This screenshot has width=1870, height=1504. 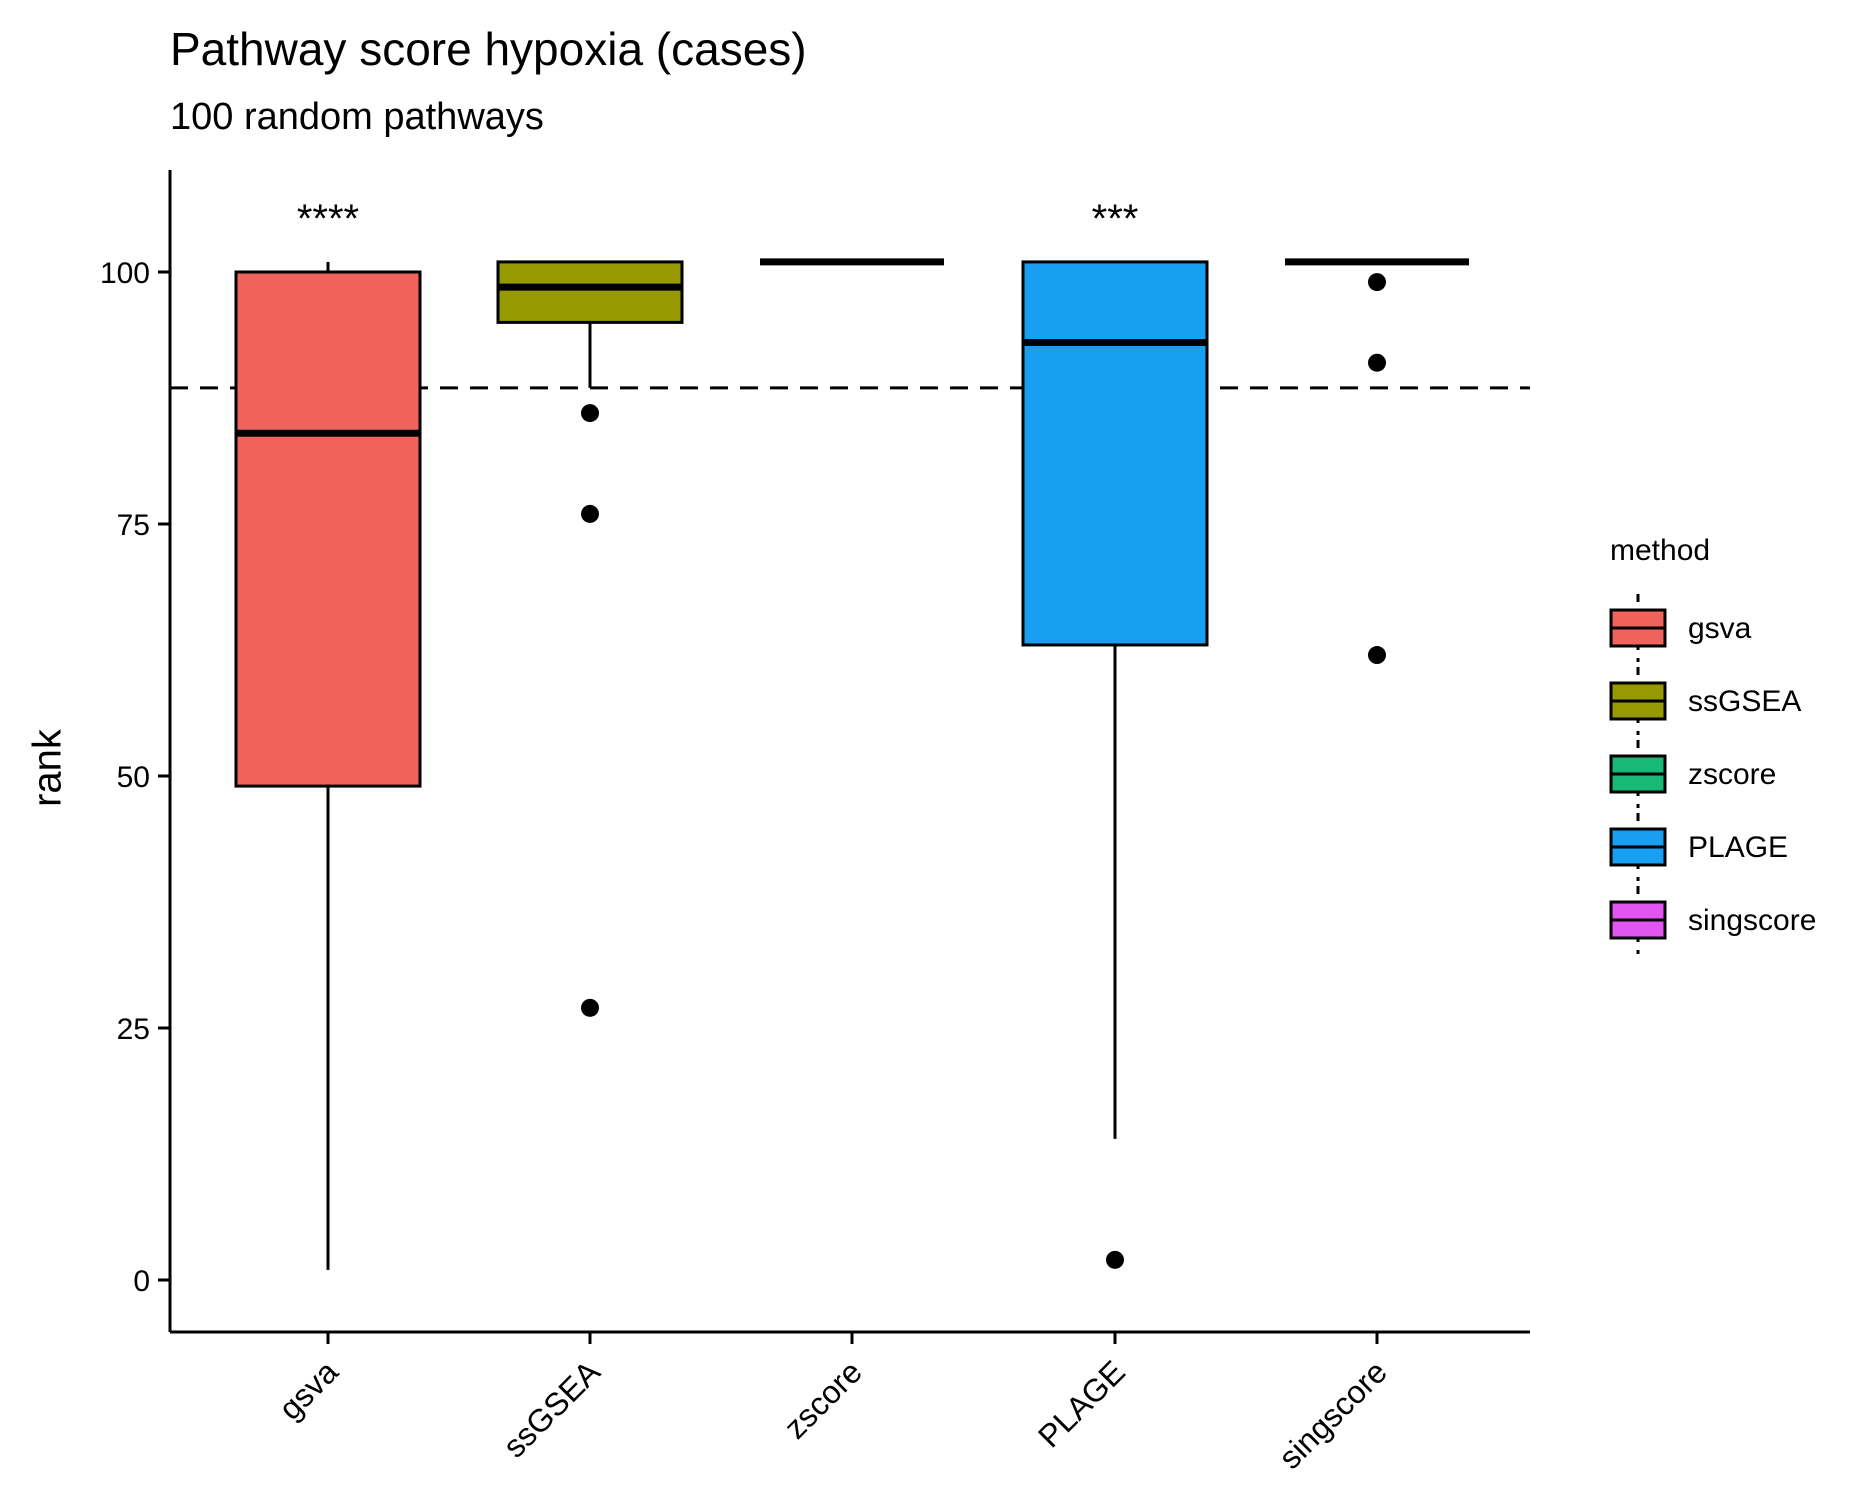 What do you see at coordinates (328, 219) in the screenshot?
I see `significance-label: ****` at bounding box center [328, 219].